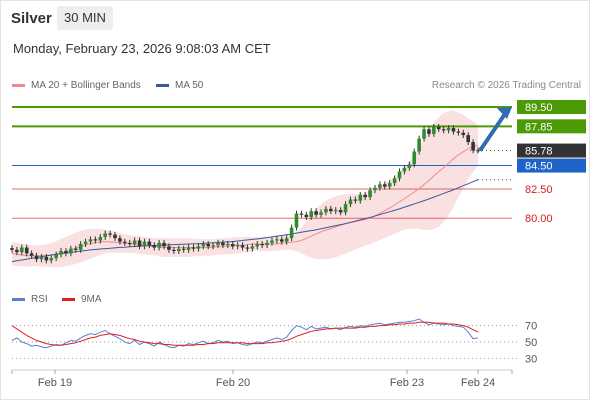  I want to click on rsi-series-9ma, so click(245, 333).